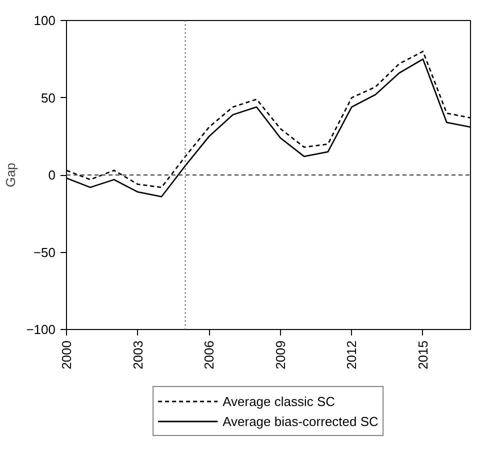 This screenshot has width=494, height=450. What do you see at coordinates (41, 329) in the screenshot?
I see `y-tick-label: −100` at bounding box center [41, 329].